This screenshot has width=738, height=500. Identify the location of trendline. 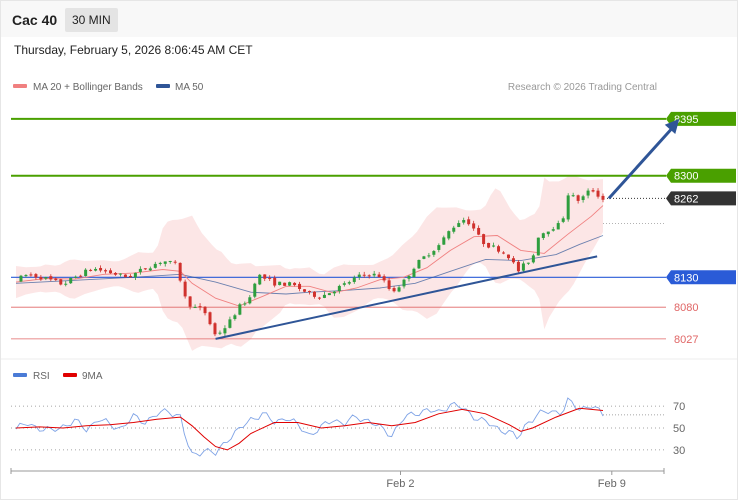
(406, 297).